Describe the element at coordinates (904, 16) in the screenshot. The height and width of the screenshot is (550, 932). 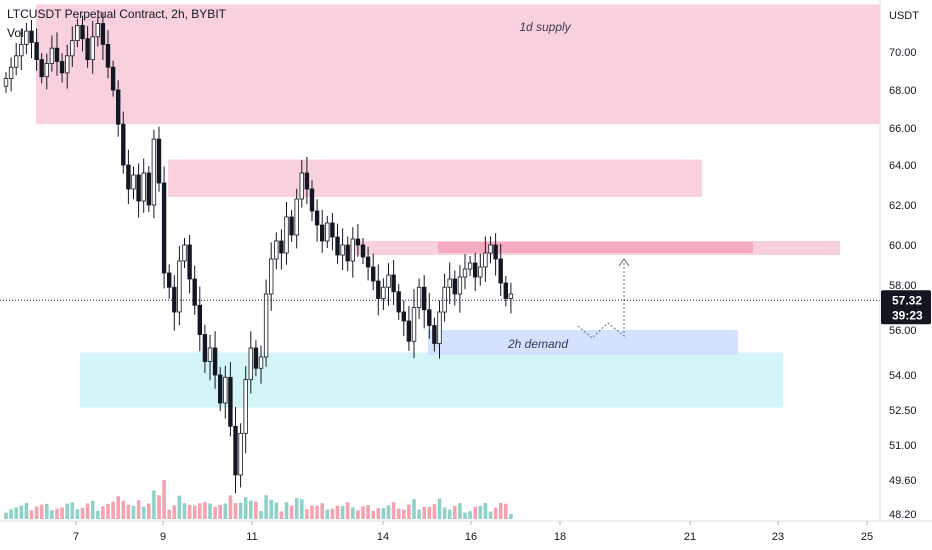
I see `price-axis-currency: USDT` at that location.